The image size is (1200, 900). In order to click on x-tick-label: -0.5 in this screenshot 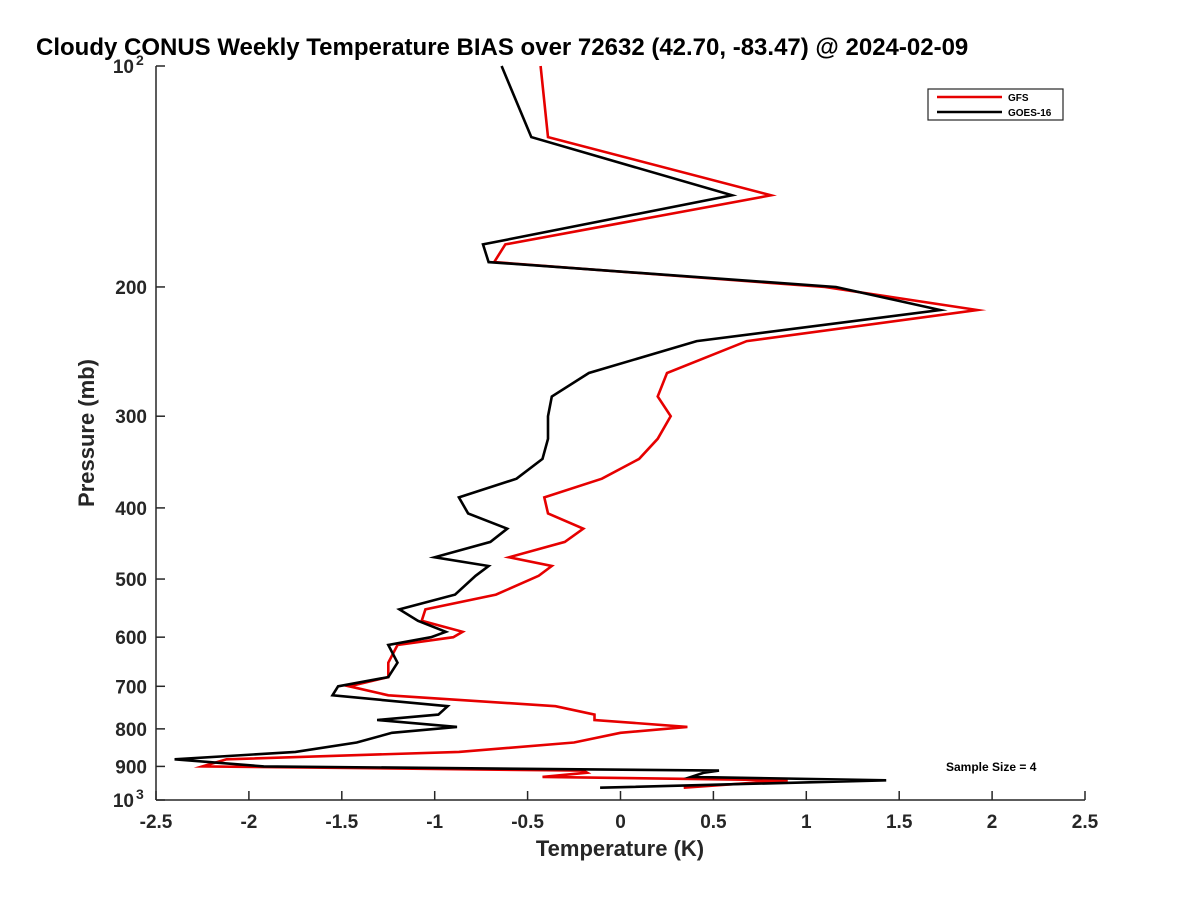, I will do `click(527, 822)`.